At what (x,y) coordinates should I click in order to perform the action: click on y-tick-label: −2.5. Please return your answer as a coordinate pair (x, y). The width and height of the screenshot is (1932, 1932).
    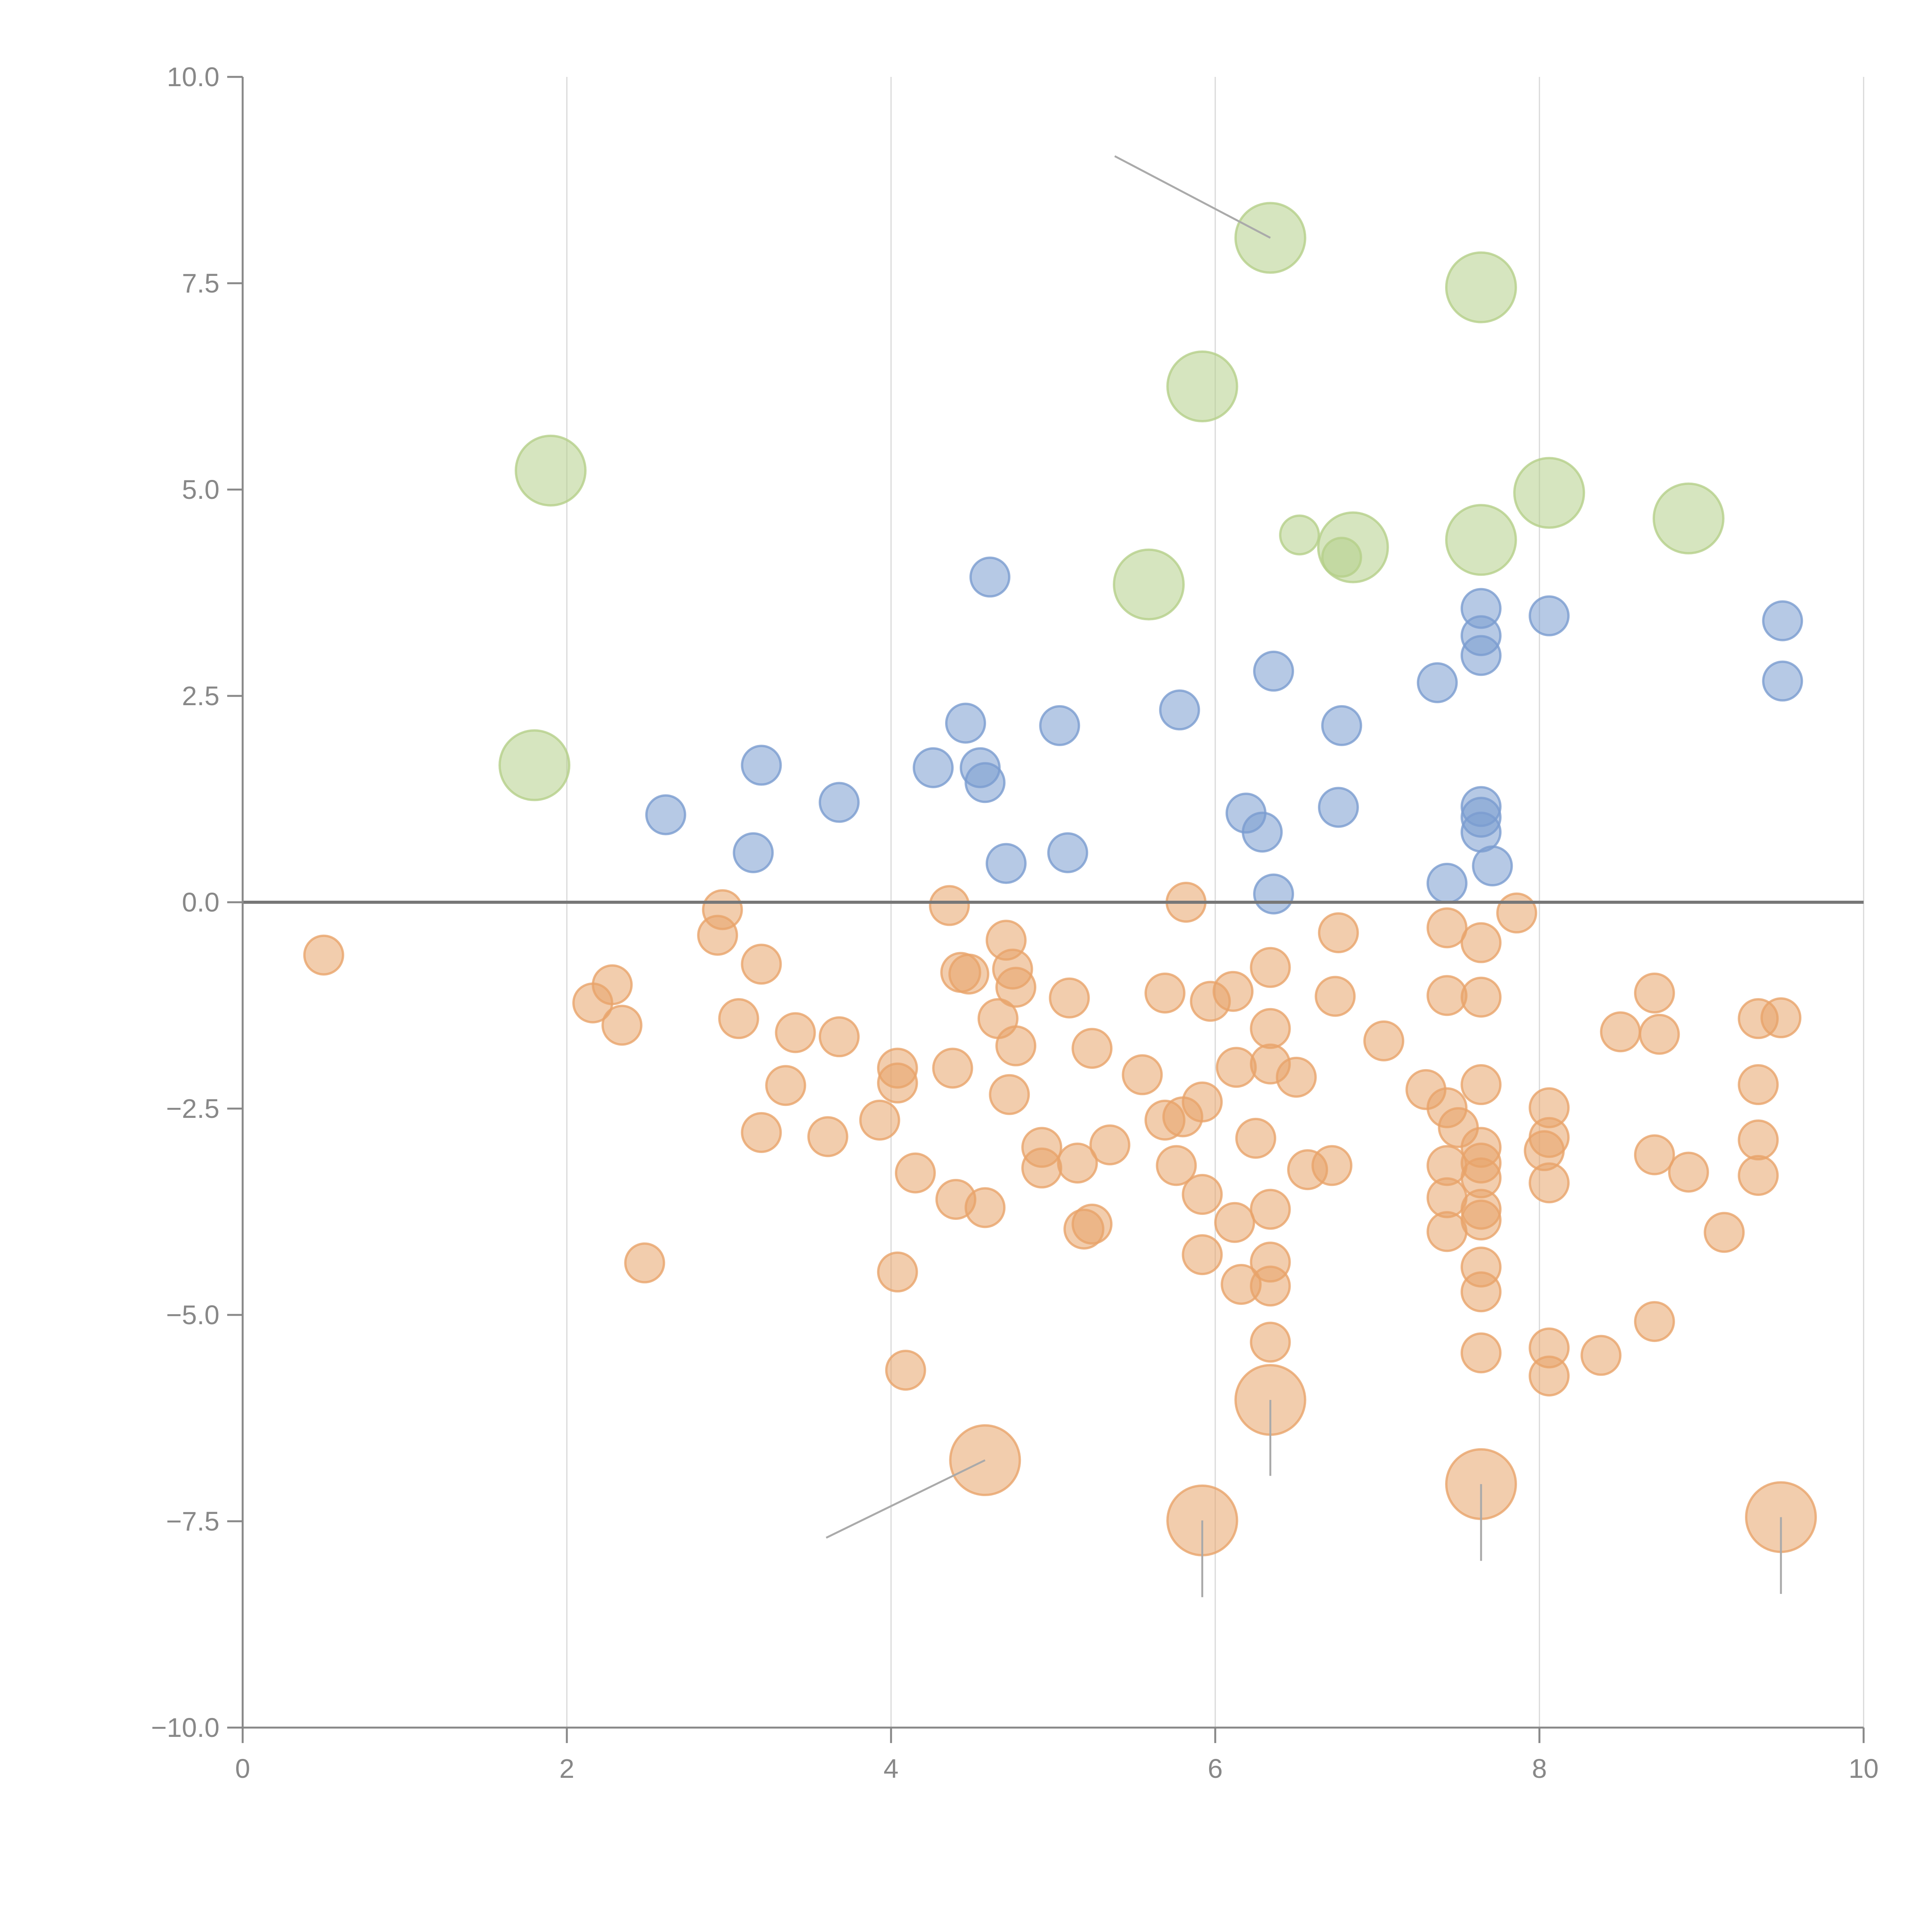
    Looking at the image, I should click on (192, 1109).